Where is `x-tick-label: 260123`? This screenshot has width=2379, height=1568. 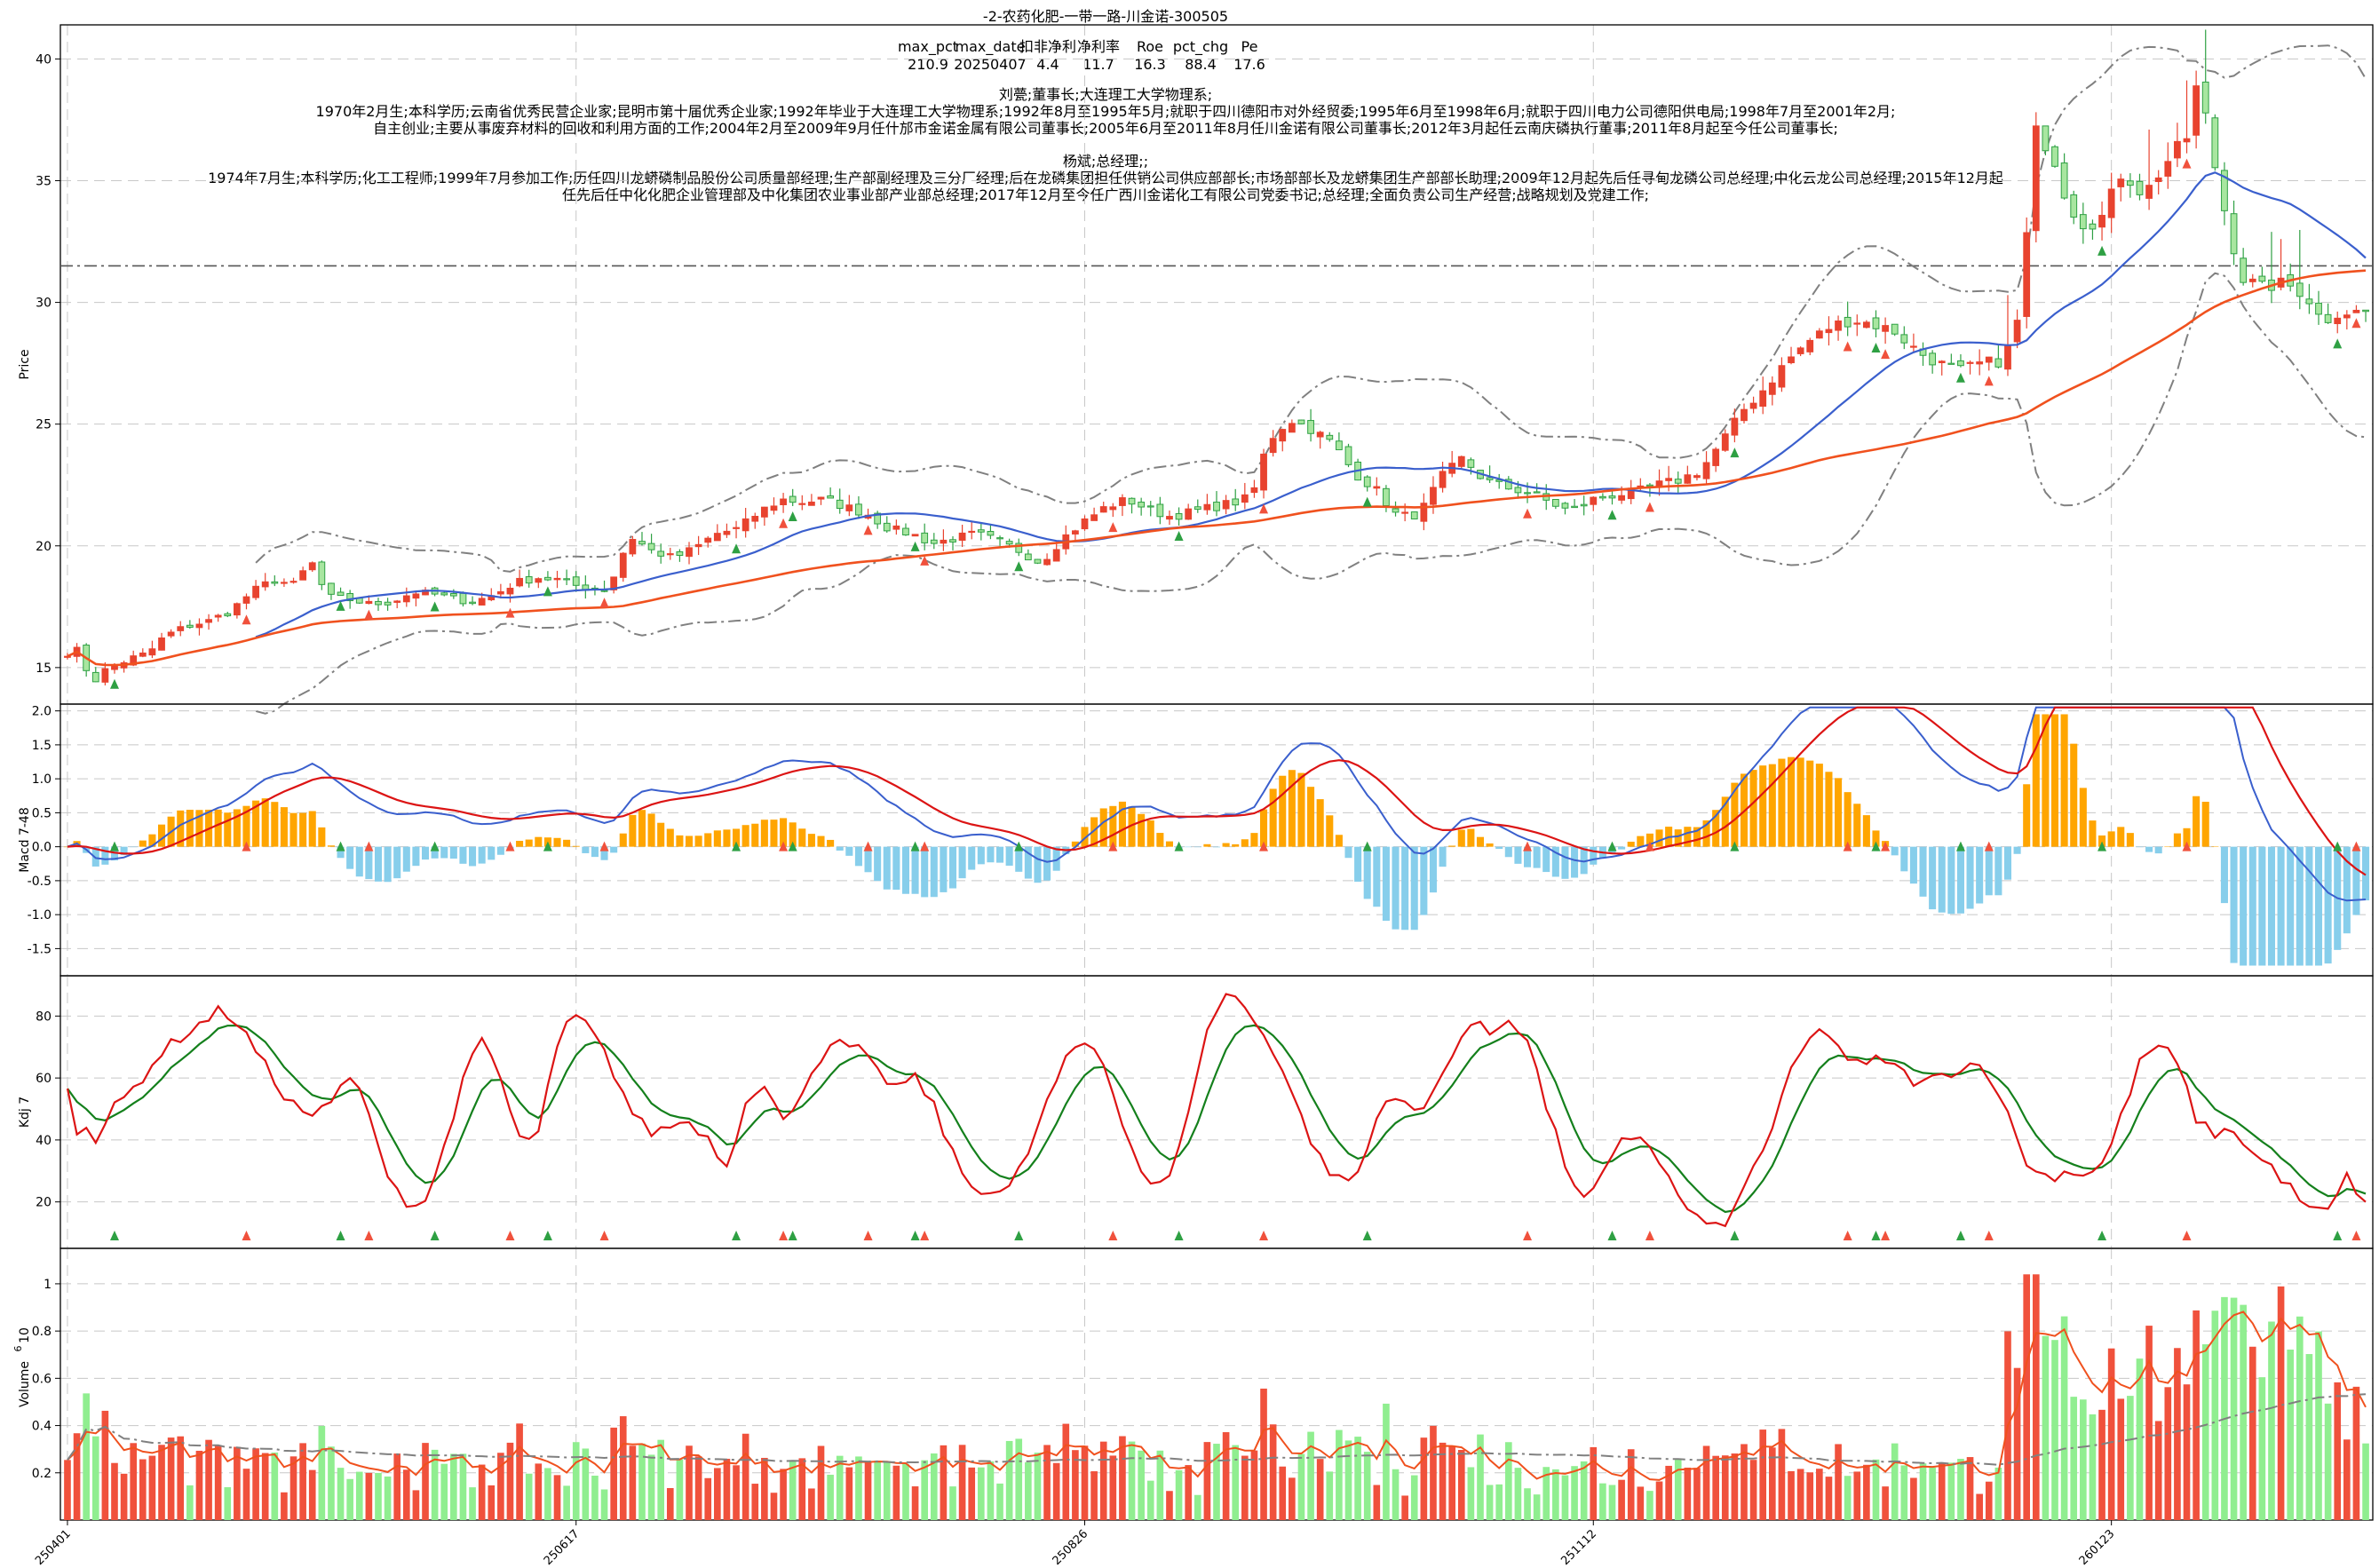 x-tick-label: 260123 is located at coordinates (2097, 1547).